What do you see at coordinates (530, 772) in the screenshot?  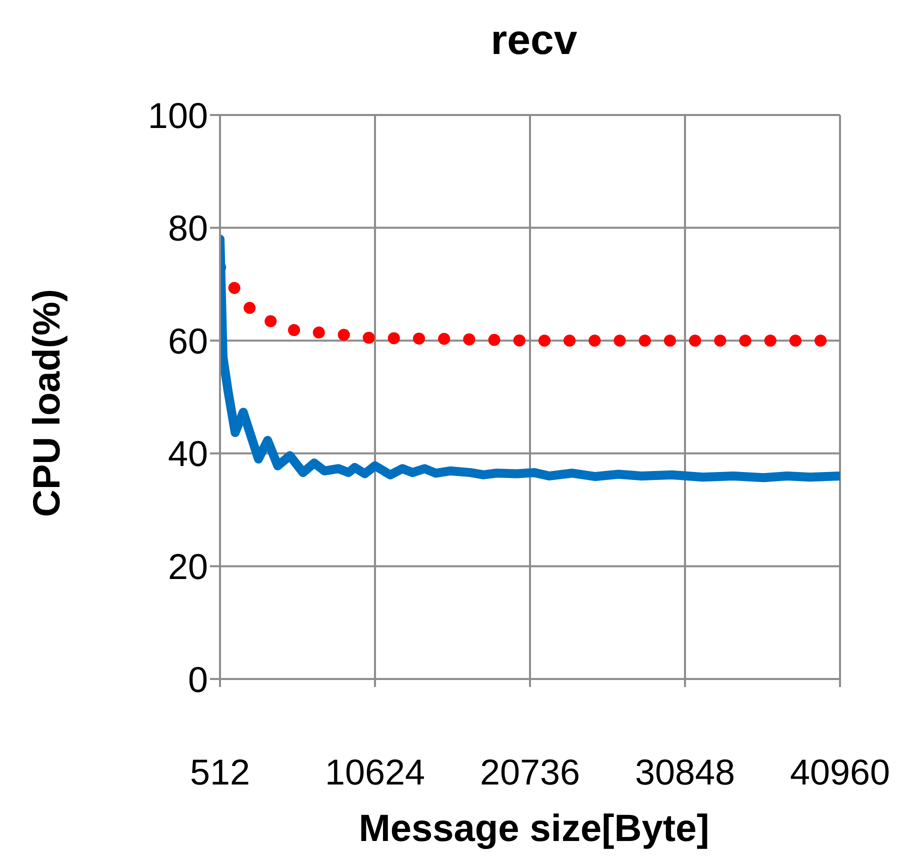 I see `x-tick-label: 20736` at bounding box center [530, 772].